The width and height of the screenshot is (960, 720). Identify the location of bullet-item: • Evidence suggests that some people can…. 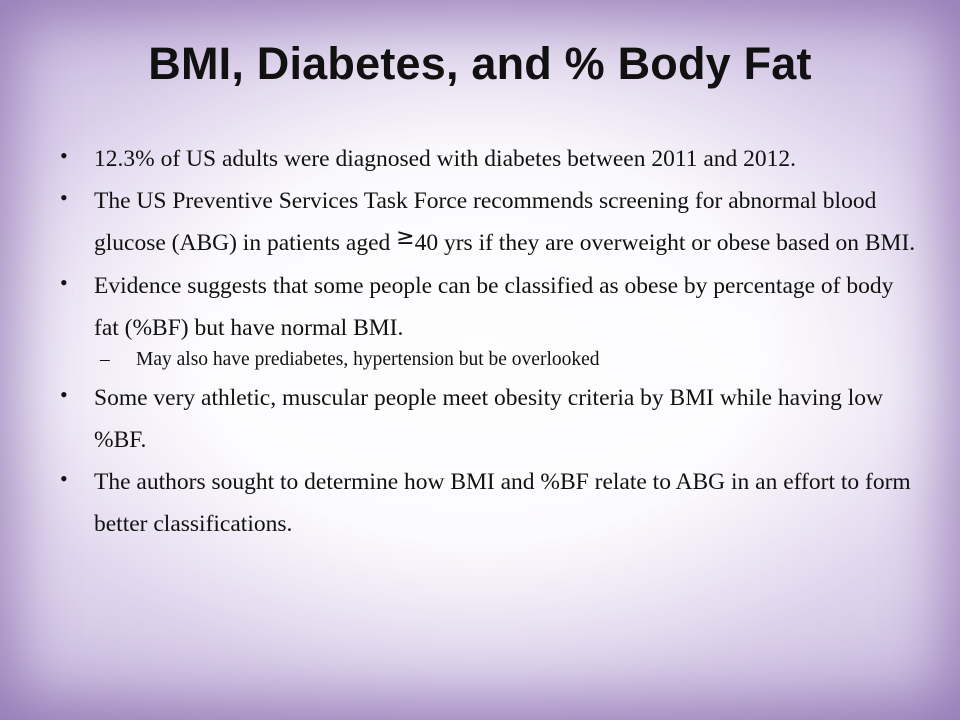
(488, 307).